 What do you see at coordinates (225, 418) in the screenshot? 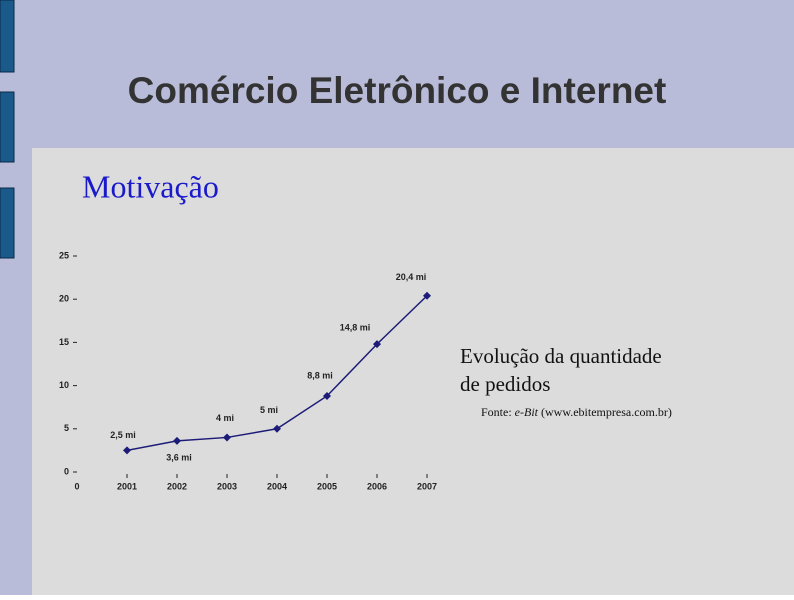
I see `data-label: 4 mi` at bounding box center [225, 418].